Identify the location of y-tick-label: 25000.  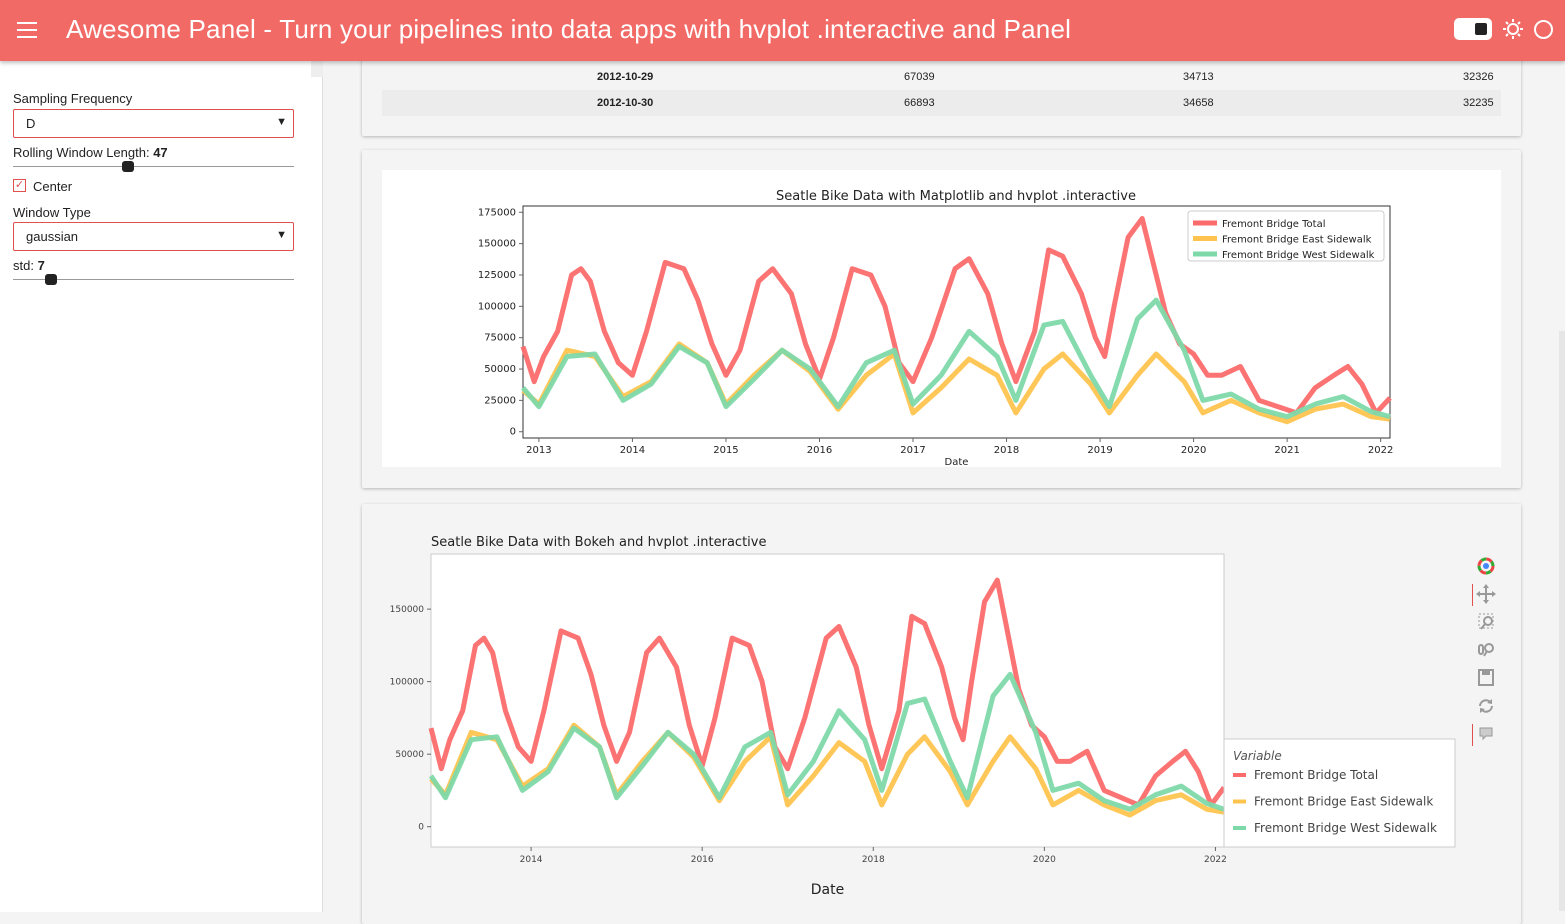
(500, 400).